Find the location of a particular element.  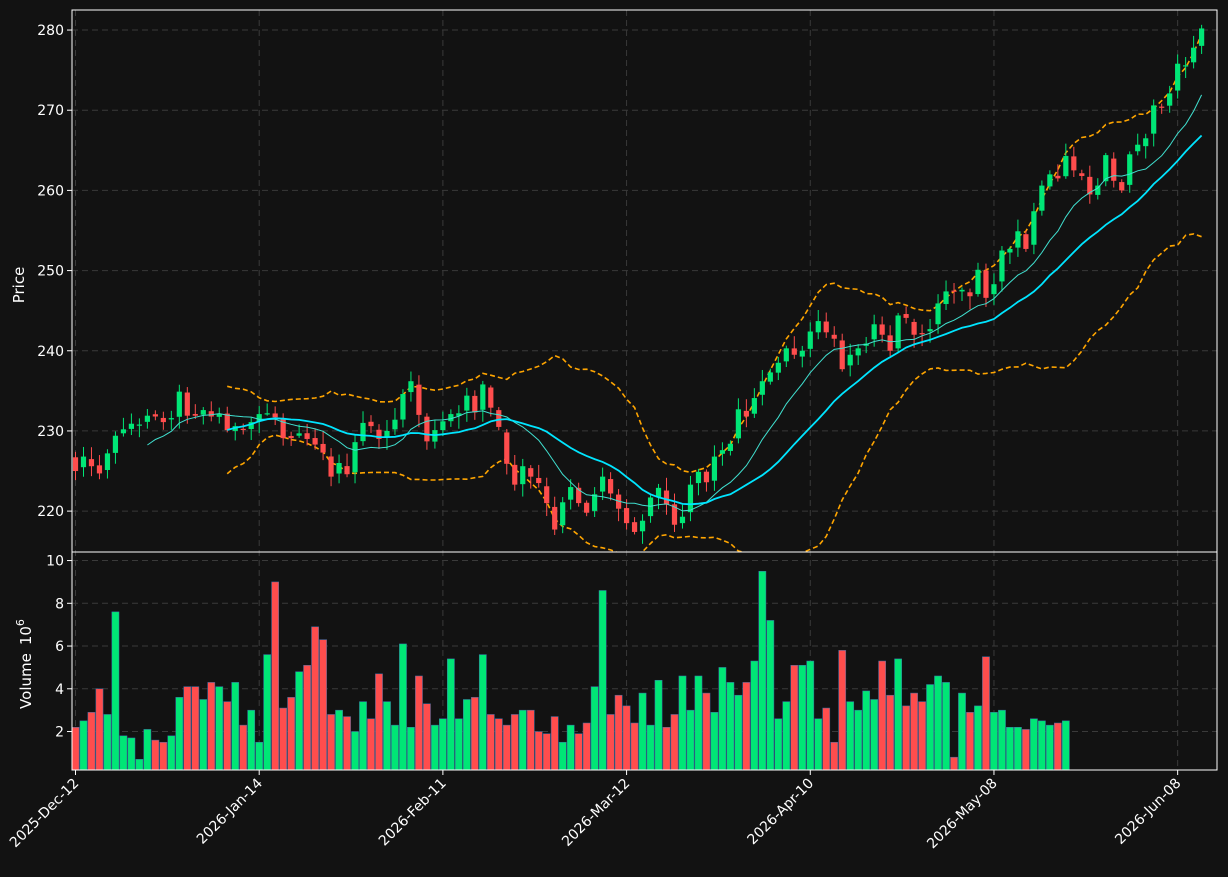

x-tick-label: 2025-Dec-12 is located at coordinates (44, 813).